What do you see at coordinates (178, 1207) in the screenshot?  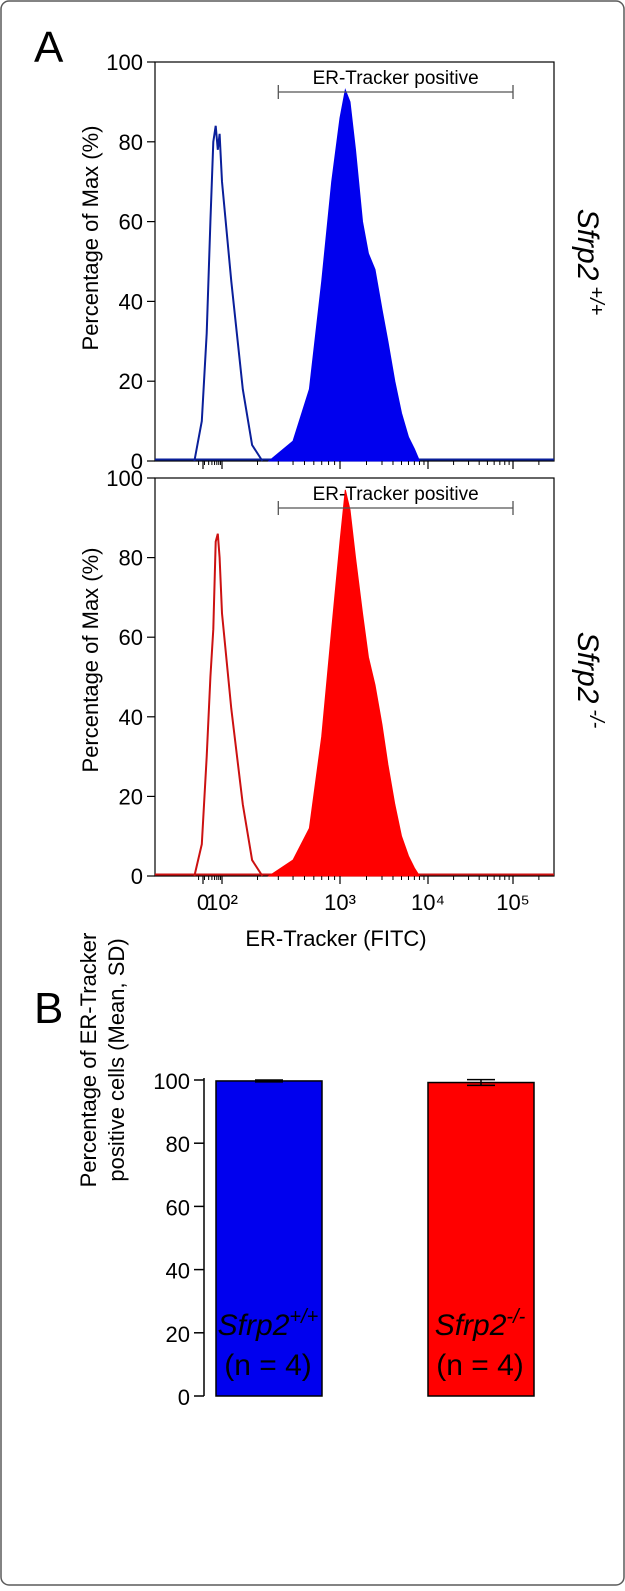 I see `bar-y-tick-label: 60` at bounding box center [178, 1207].